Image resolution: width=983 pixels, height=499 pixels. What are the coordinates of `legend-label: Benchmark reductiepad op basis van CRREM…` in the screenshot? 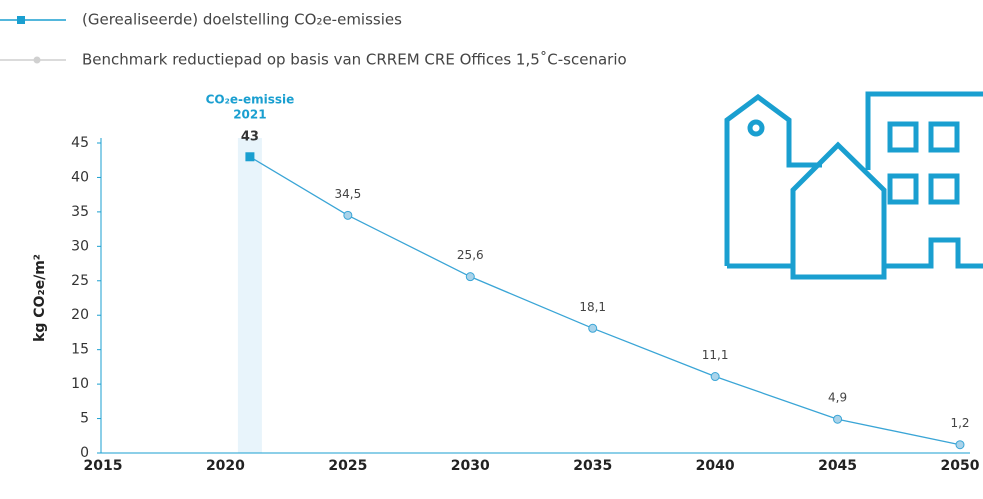 It's located at (354, 60).